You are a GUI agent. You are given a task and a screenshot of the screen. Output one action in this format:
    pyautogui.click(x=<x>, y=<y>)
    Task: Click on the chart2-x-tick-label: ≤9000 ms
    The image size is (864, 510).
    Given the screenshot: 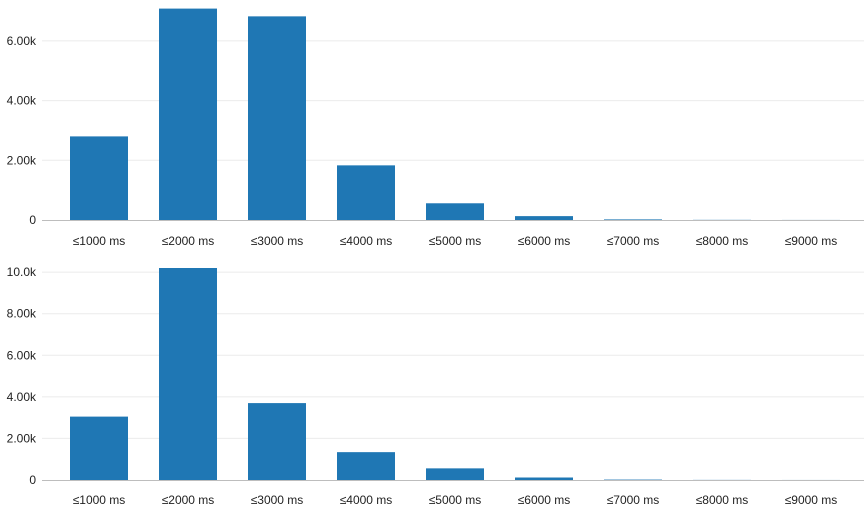 What is the action you would take?
    pyautogui.click(x=811, y=500)
    